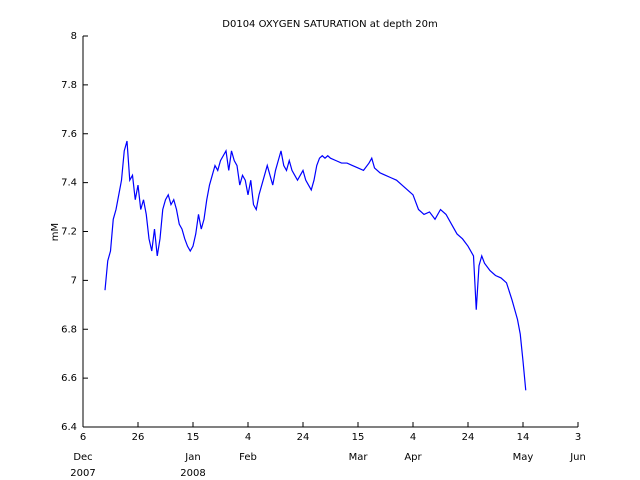 This screenshot has width=640, height=480. What do you see at coordinates (83, 437) in the screenshot?
I see `x-tick-label: 6` at bounding box center [83, 437].